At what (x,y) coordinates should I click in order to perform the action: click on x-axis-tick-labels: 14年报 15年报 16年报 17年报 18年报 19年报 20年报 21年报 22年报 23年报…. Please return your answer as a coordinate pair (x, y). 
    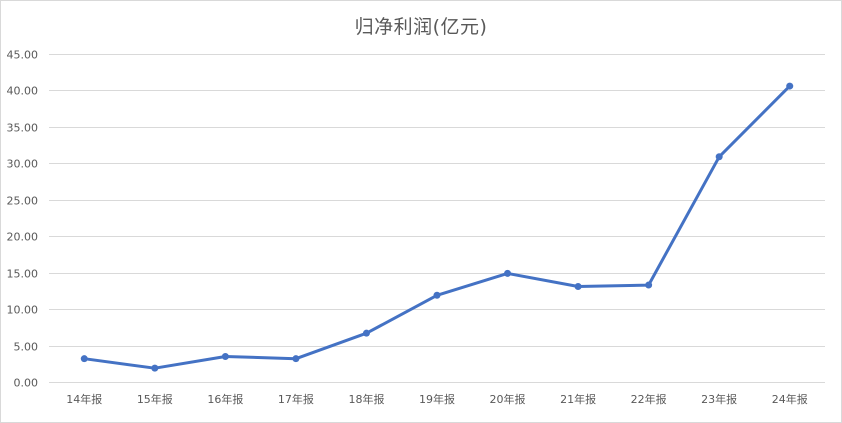
    Looking at the image, I should click on (436, 399).